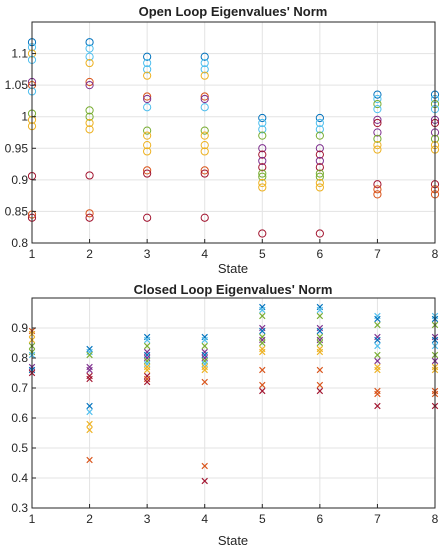  What do you see at coordinates (89, 254) in the screenshot?
I see `x-tick-label: 2` at bounding box center [89, 254].